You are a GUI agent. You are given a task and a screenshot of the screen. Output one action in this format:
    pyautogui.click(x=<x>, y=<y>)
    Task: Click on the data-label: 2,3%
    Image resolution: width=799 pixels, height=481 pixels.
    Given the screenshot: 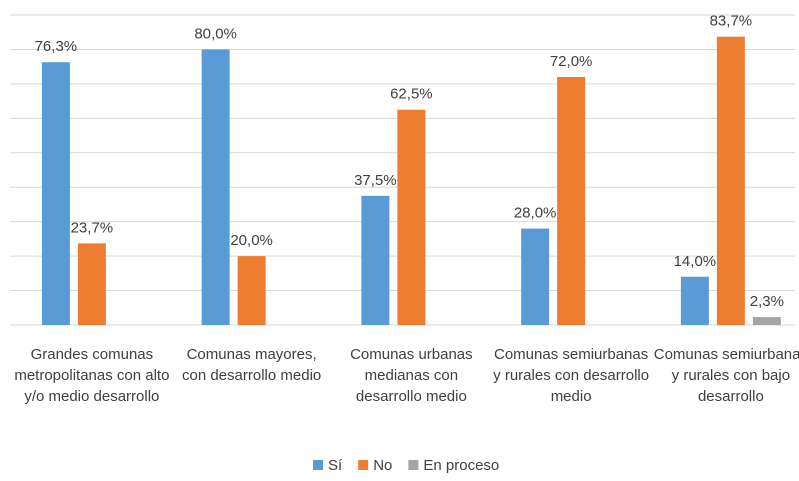 What is the action you would take?
    pyautogui.click(x=767, y=301)
    